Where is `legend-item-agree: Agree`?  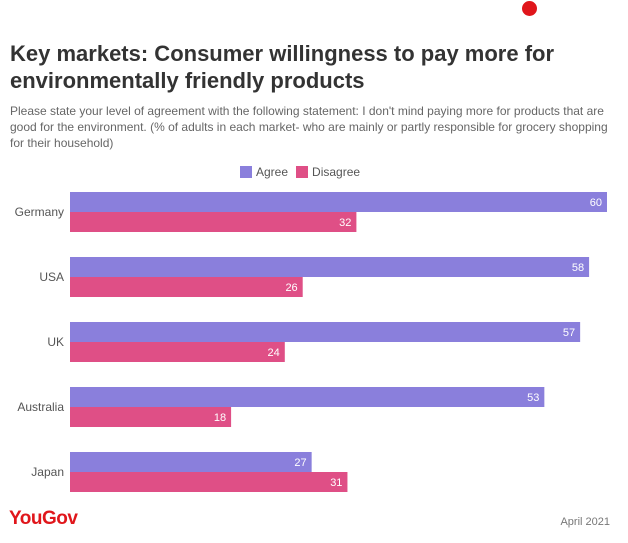 legend-item-agree: Agree is located at coordinates (264, 172).